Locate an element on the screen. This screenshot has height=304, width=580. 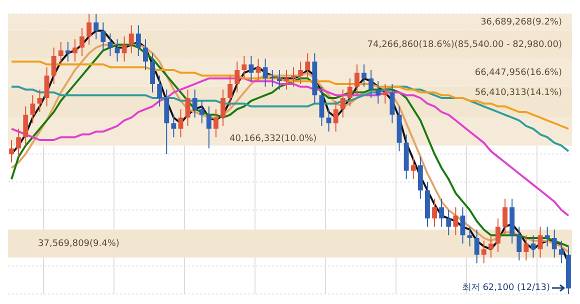
band-label: 36,689,268(9.2%) is located at coordinates (521, 23).